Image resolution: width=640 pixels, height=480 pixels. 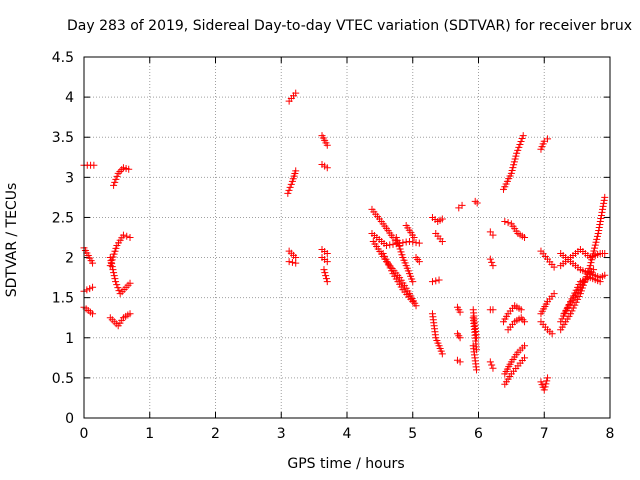 What do you see at coordinates (69, 178) in the screenshot?
I see `y-tick-label: 3` at bounding box center [69, 178].